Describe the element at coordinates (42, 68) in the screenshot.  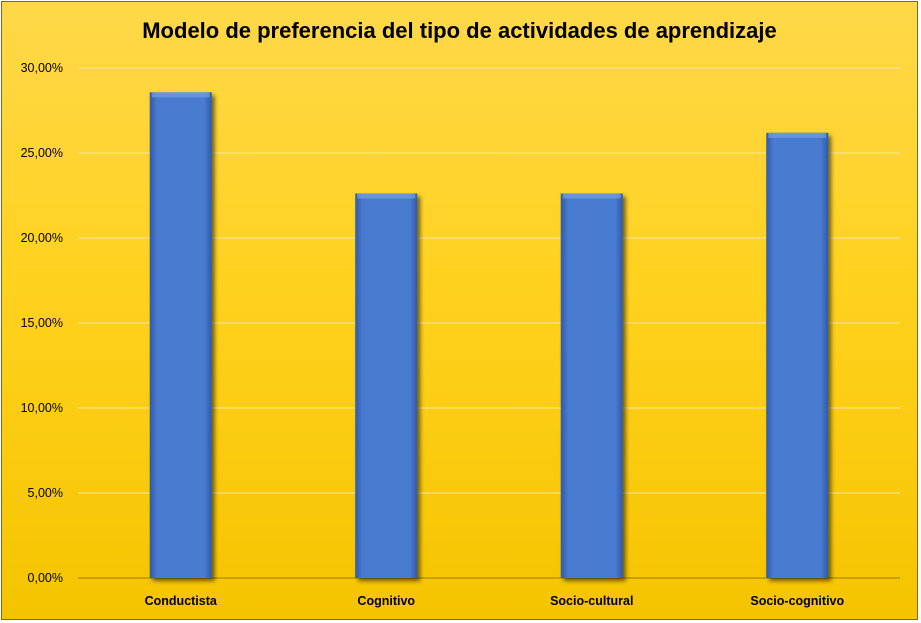
I see `y-tick-label: 30,00%` at that location.